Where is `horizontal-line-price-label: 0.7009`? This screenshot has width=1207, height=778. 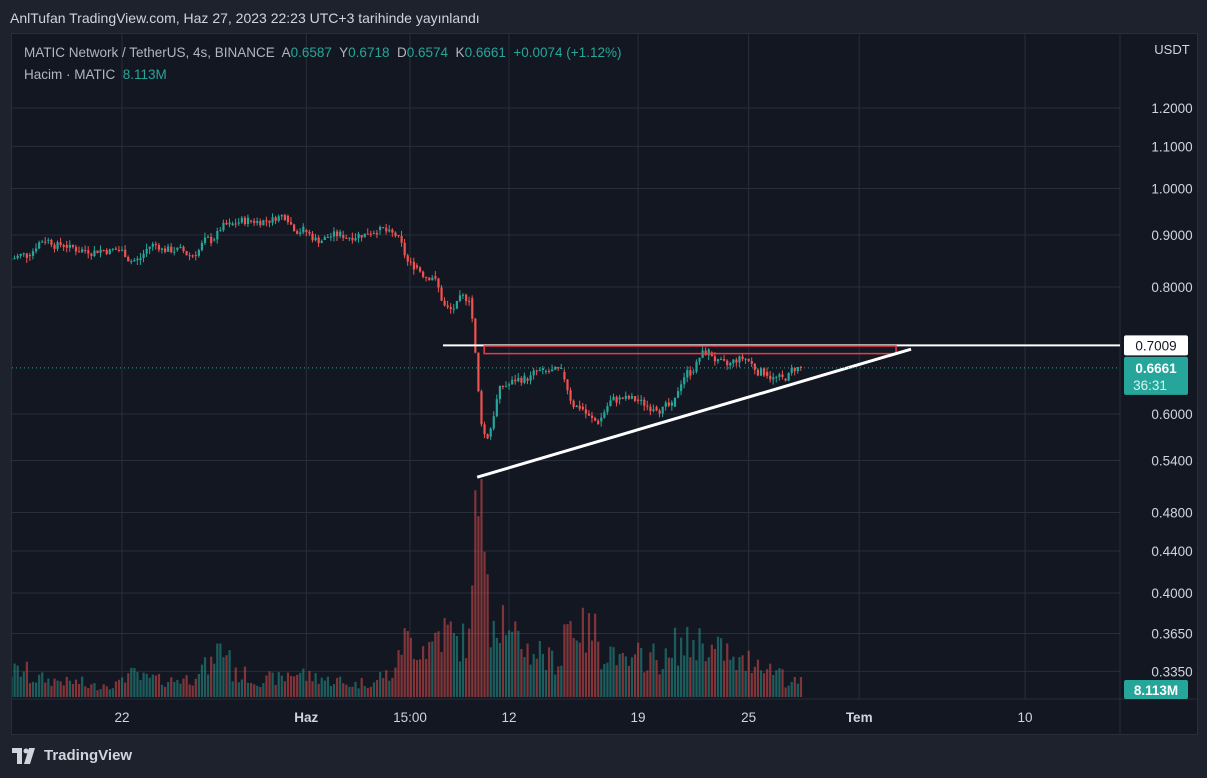 horizontal-line-price-label: 0.7009 is located at coordinates (1155, 345).